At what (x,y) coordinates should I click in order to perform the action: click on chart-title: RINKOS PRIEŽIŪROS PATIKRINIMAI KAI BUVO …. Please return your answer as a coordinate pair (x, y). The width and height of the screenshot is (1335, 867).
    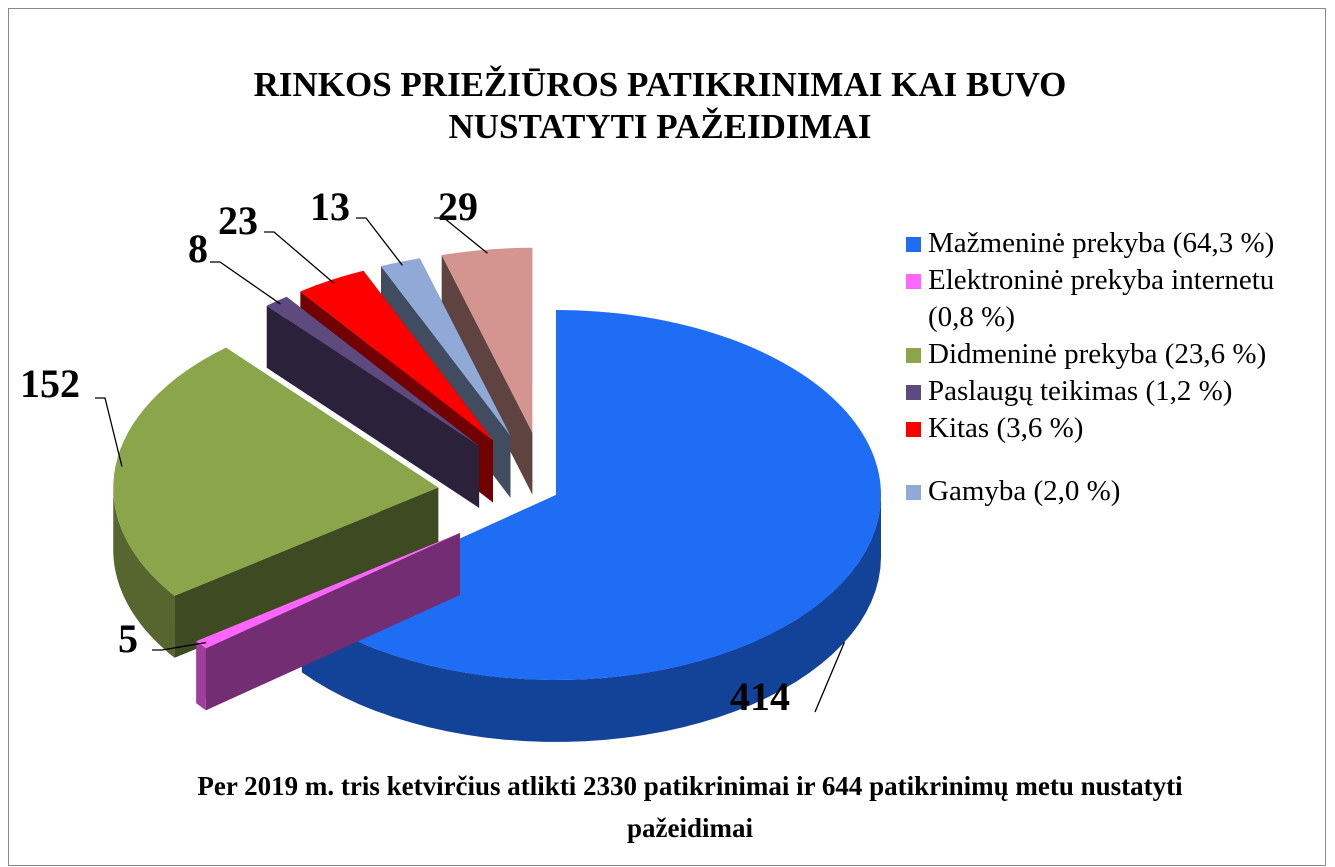
    Looking at the image, I should click on (660, 105).